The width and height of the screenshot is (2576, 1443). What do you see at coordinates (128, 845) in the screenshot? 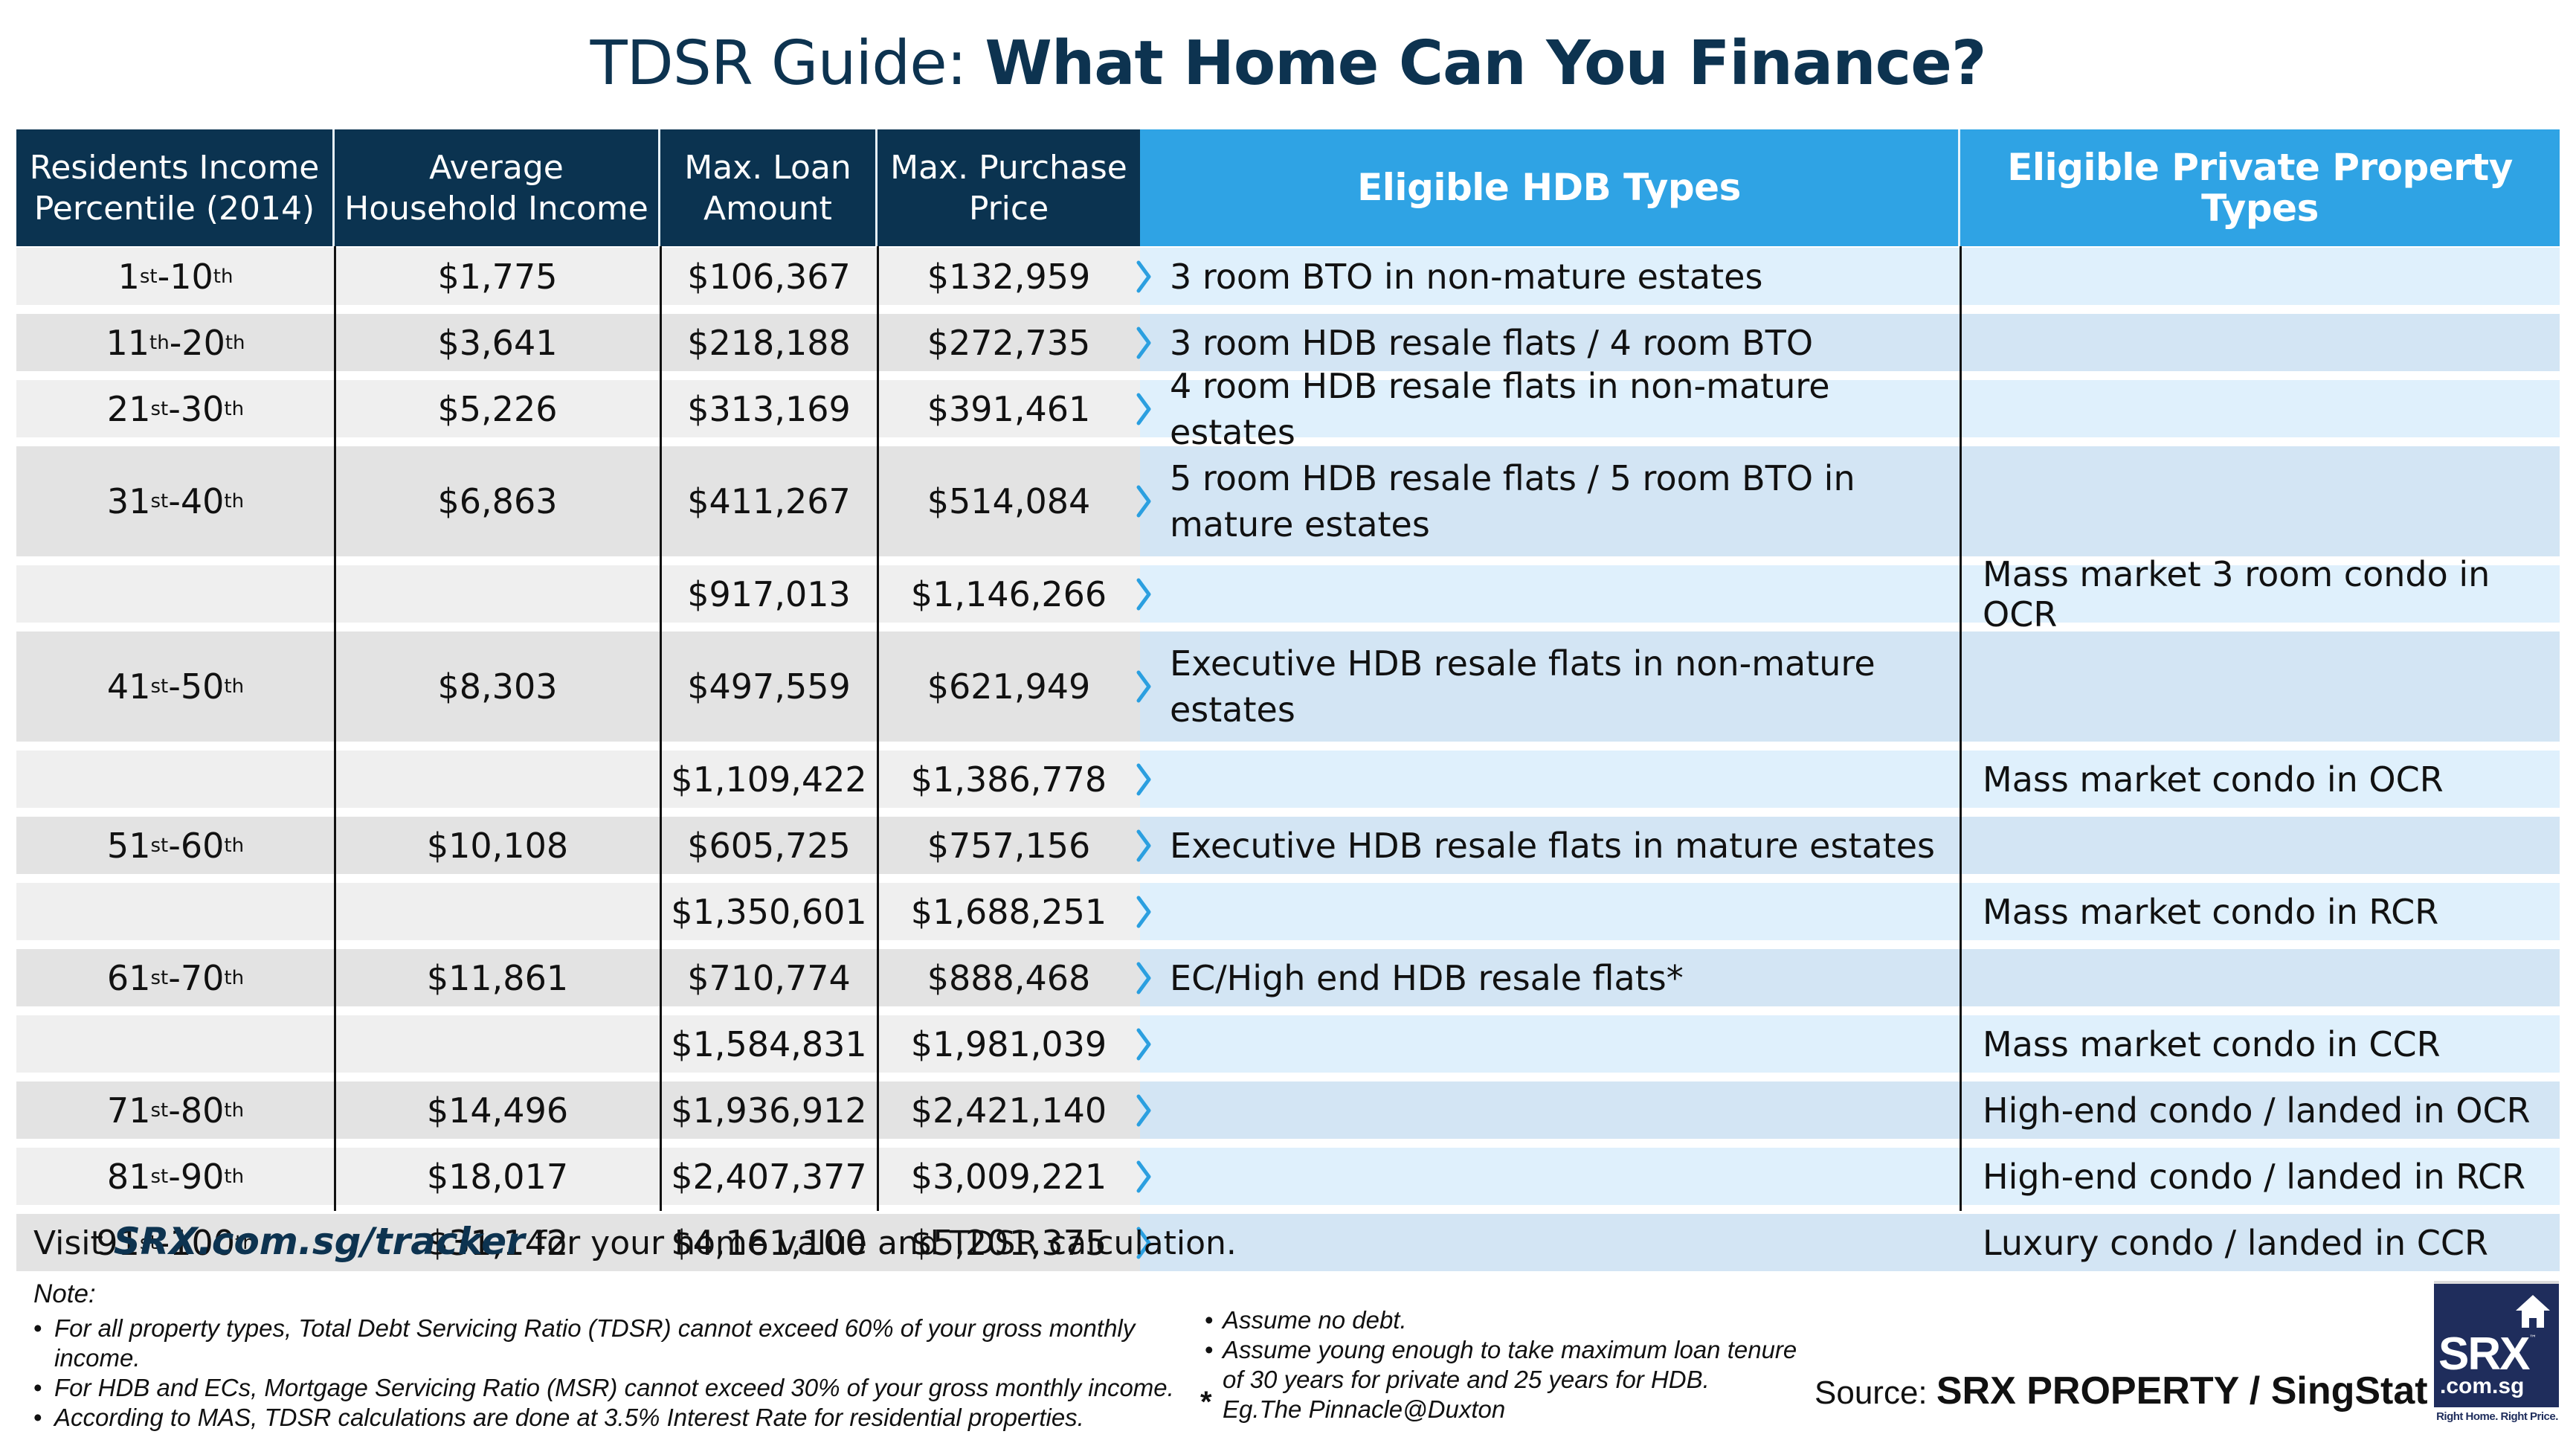
I see `percentile-from: 51` at bounding box center [128, 845].